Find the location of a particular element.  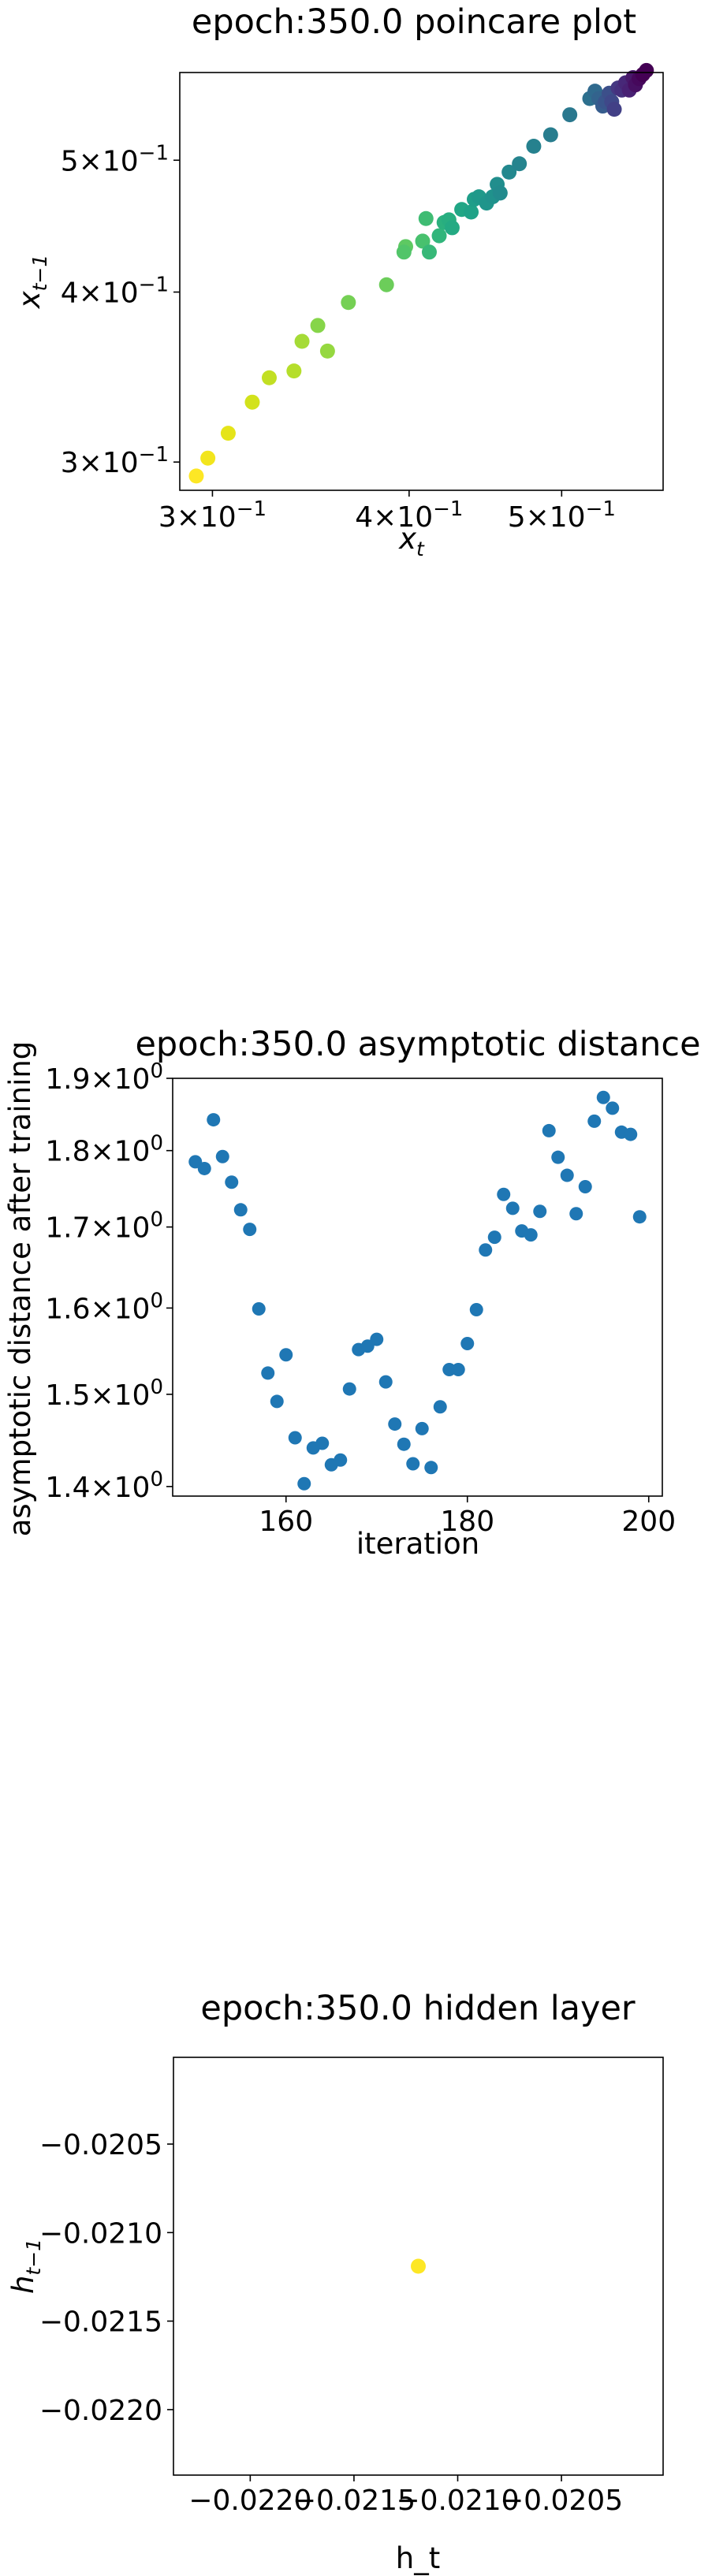

x-tick-label: −0.0215 is located at coordinates (354, 2501).